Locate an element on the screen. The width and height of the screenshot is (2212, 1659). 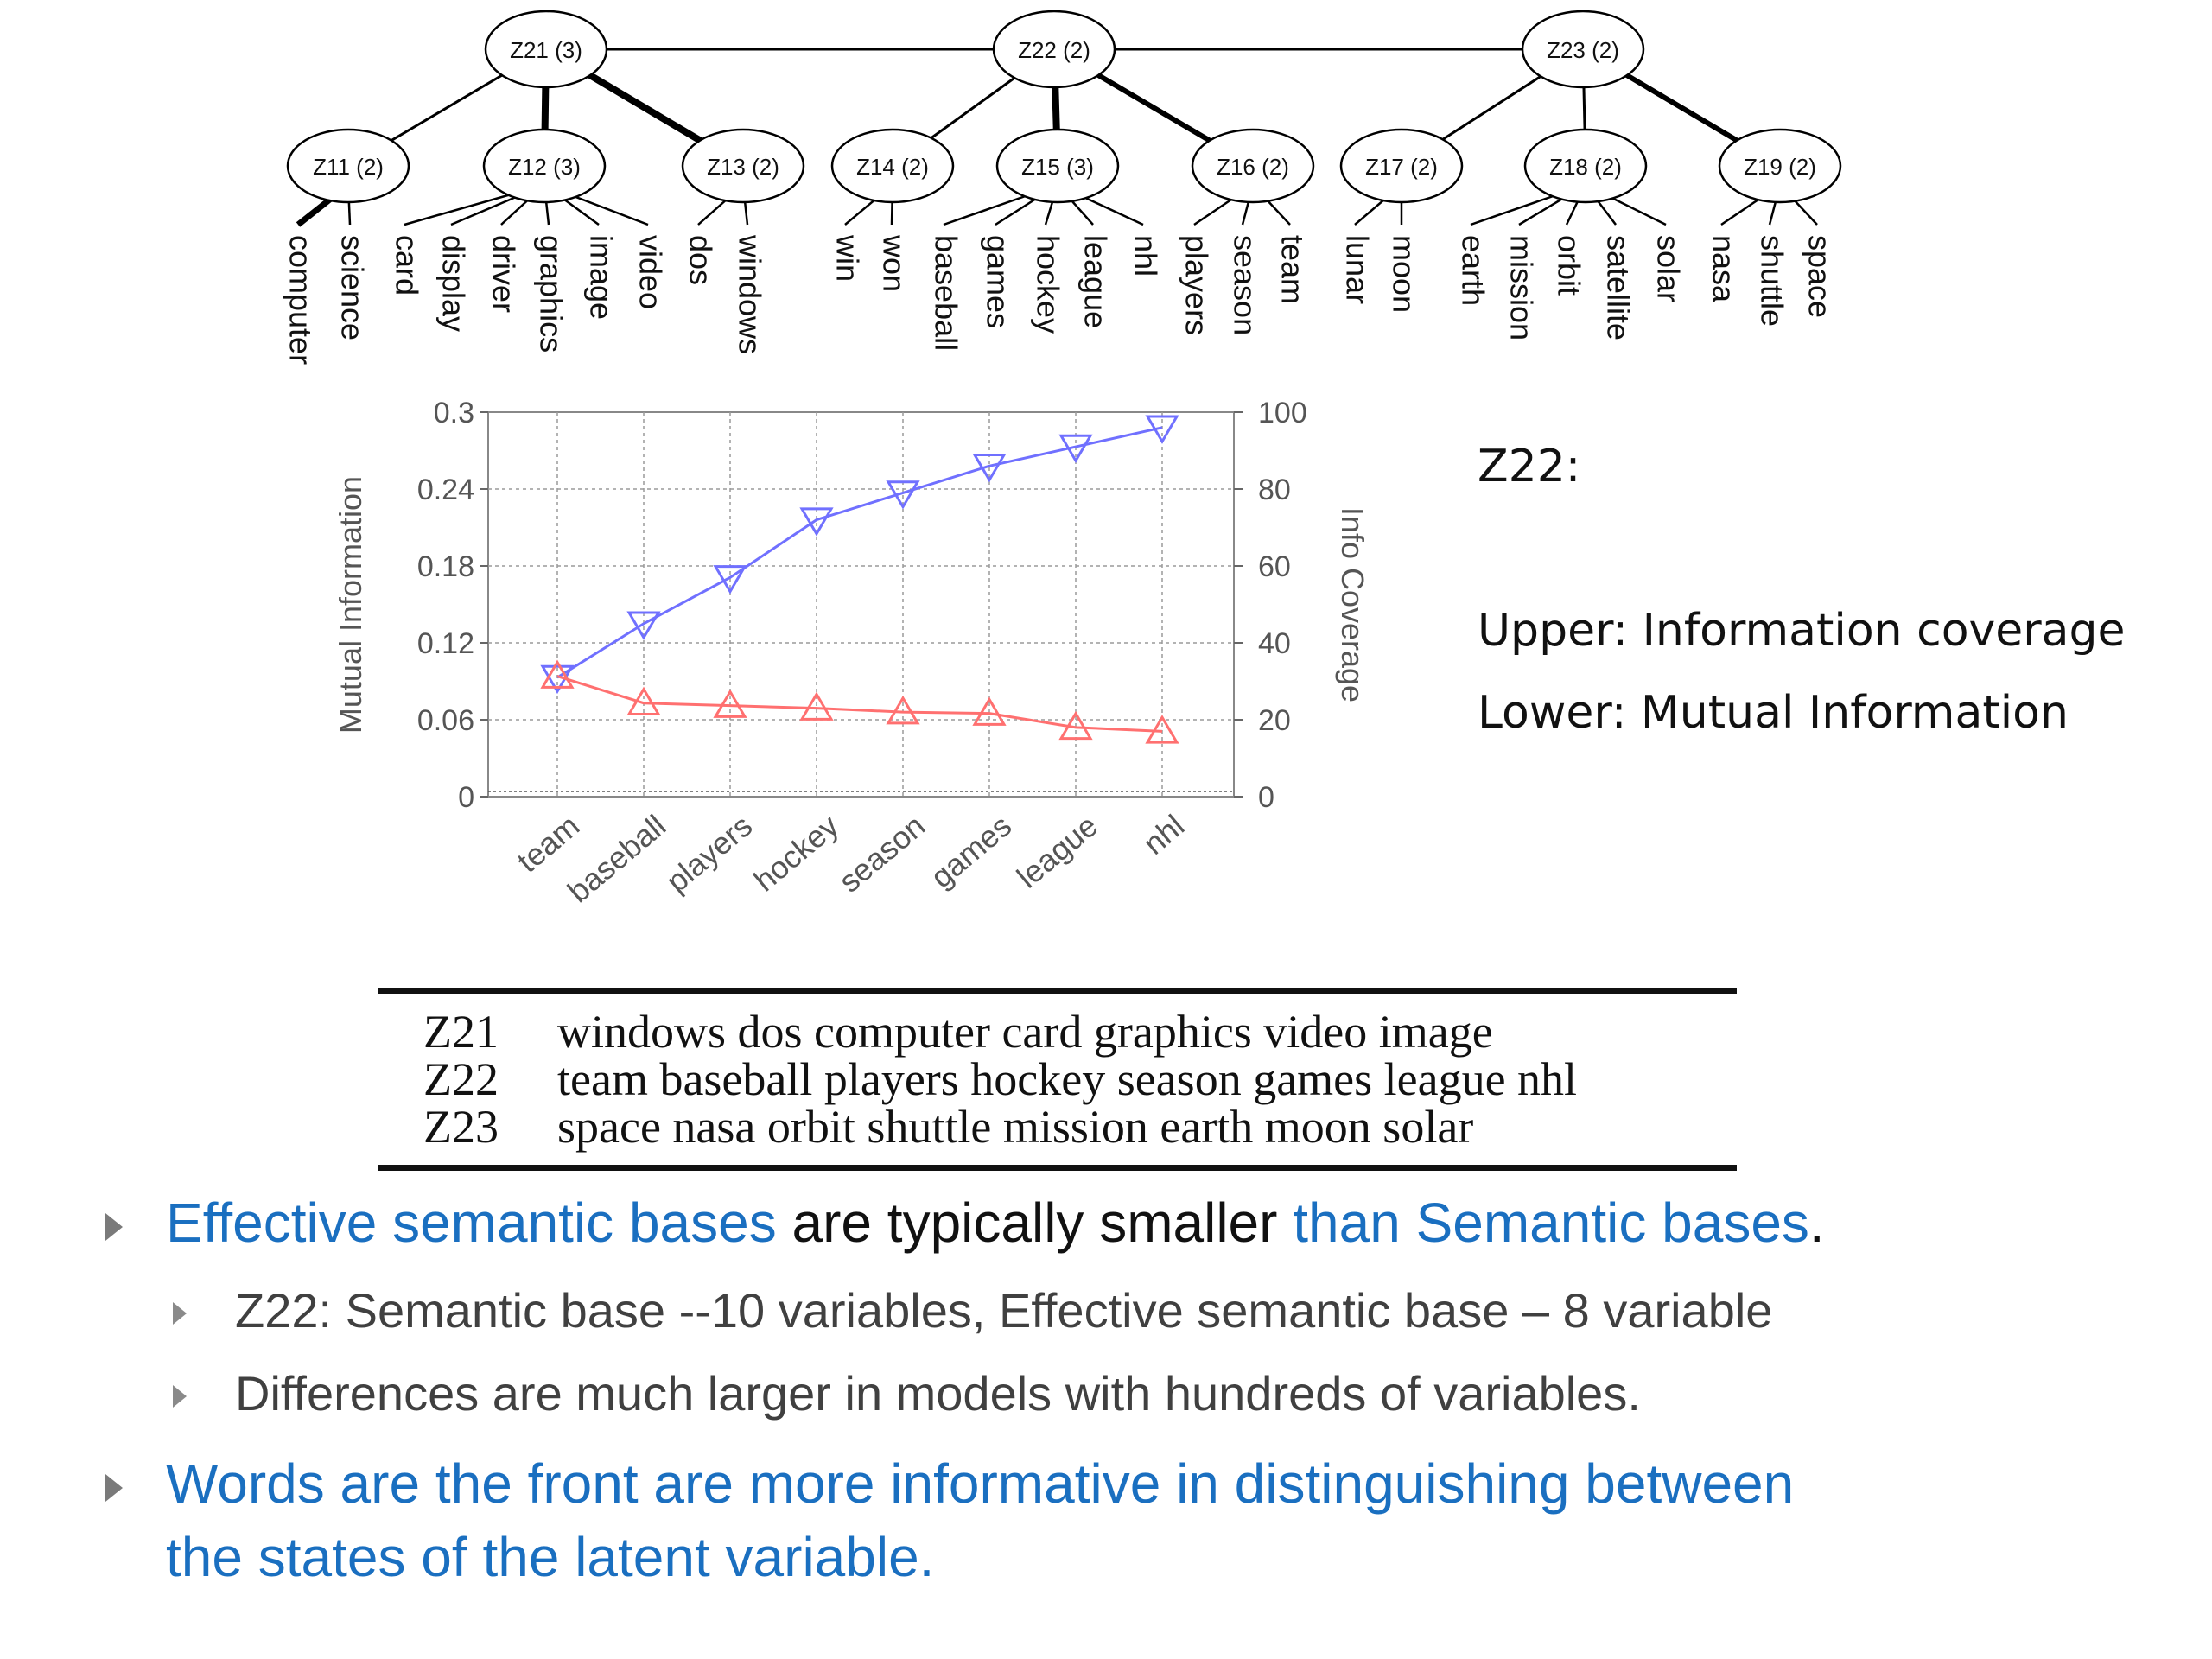
x-tick-label-season: season is located at coordinates (881, 853).